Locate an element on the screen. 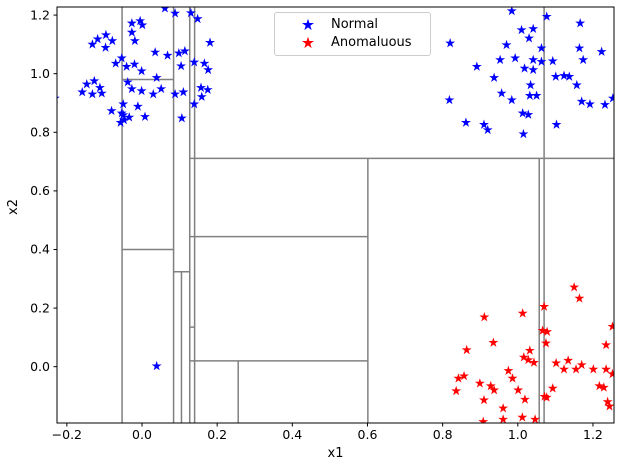 The width and height of the screenshot is (623, 473). x-tick-label: −0.2 is located at coordinates (67, 434).